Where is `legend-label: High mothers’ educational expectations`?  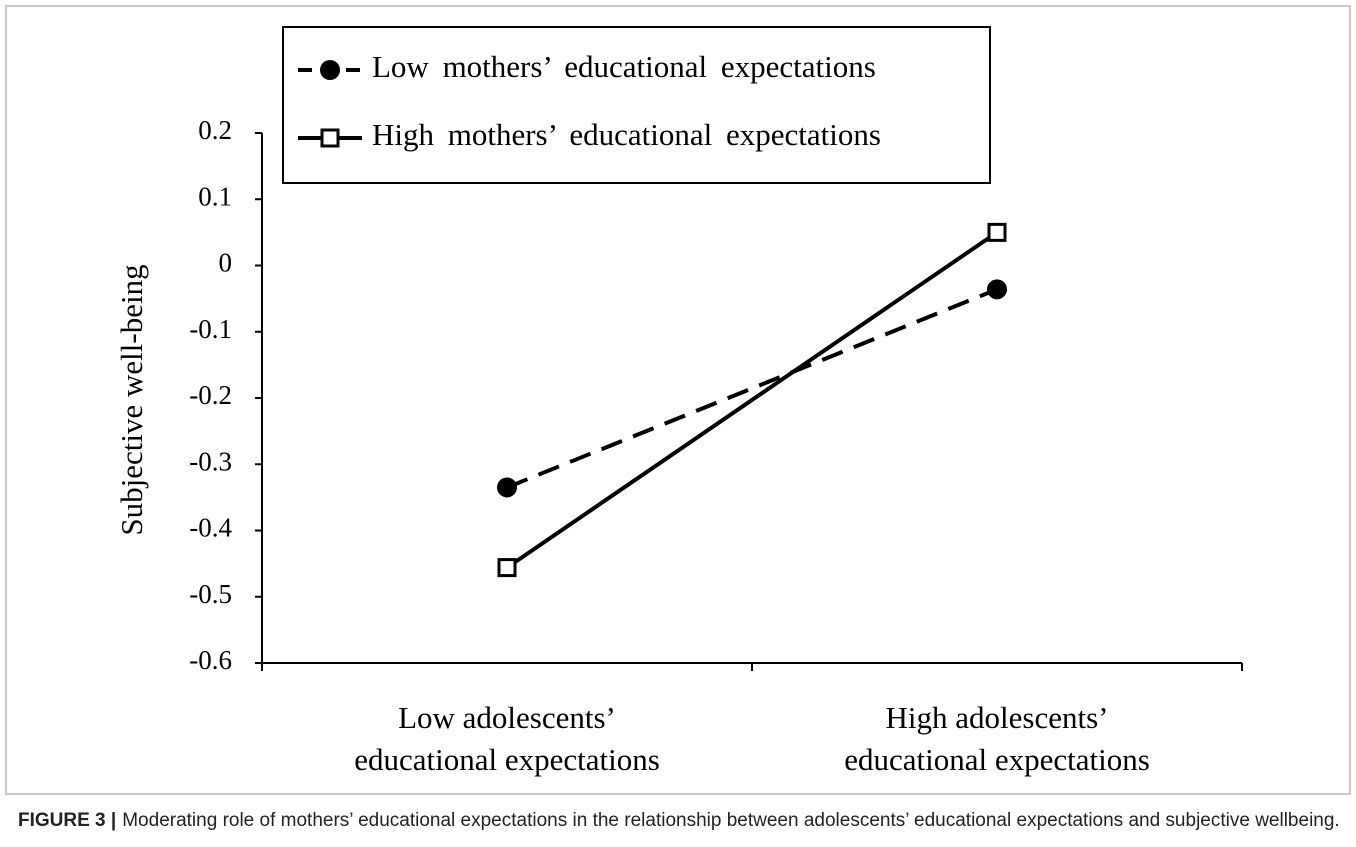 legend-label: High mothers’ educational expectations is located at coordinates (626, 134).